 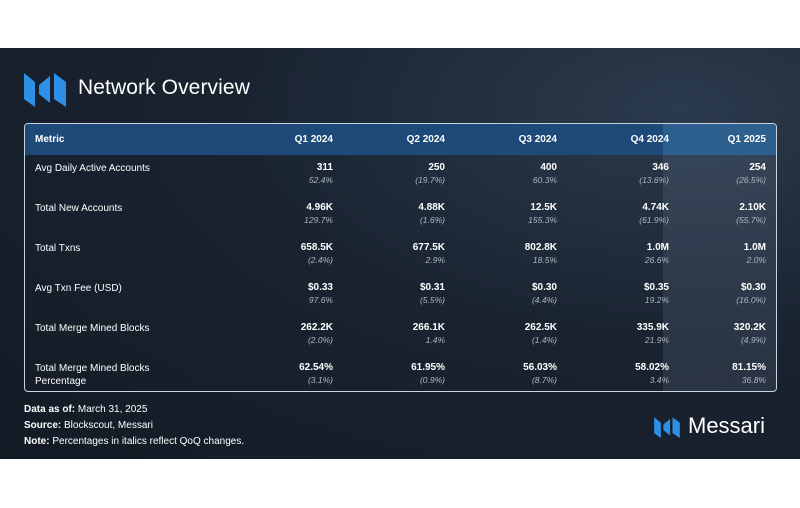 What do you see at coordinates (320, 300) in the screenshot?
I see `change-q1-2024: 97.6%` at bounding box center [320, 300].